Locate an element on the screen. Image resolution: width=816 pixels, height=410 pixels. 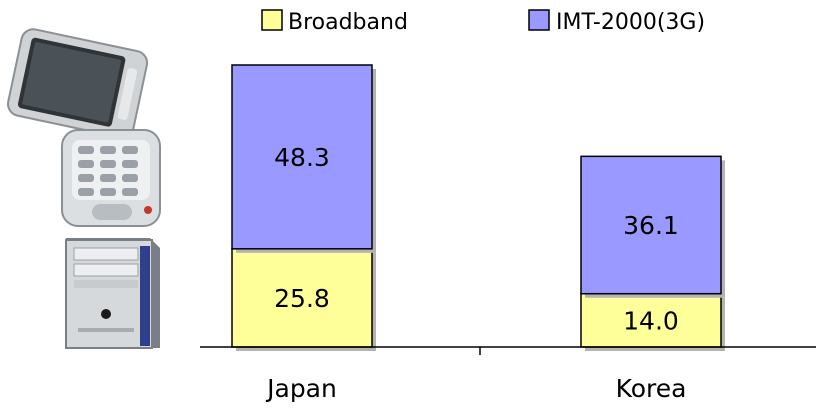
bar-japan-broadband is located at coordinates (302, 298).